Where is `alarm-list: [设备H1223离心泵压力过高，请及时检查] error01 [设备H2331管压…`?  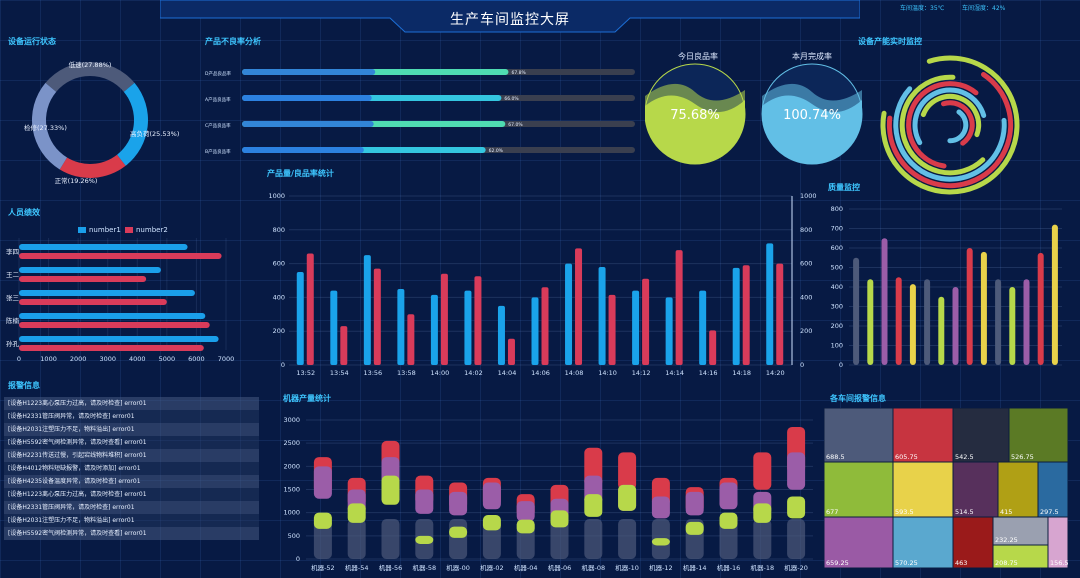 alarm-list: [设备H1223离心泵压力过高，请及时检查] error01 [设备H2331管压… is located at coordinates (131, 475).